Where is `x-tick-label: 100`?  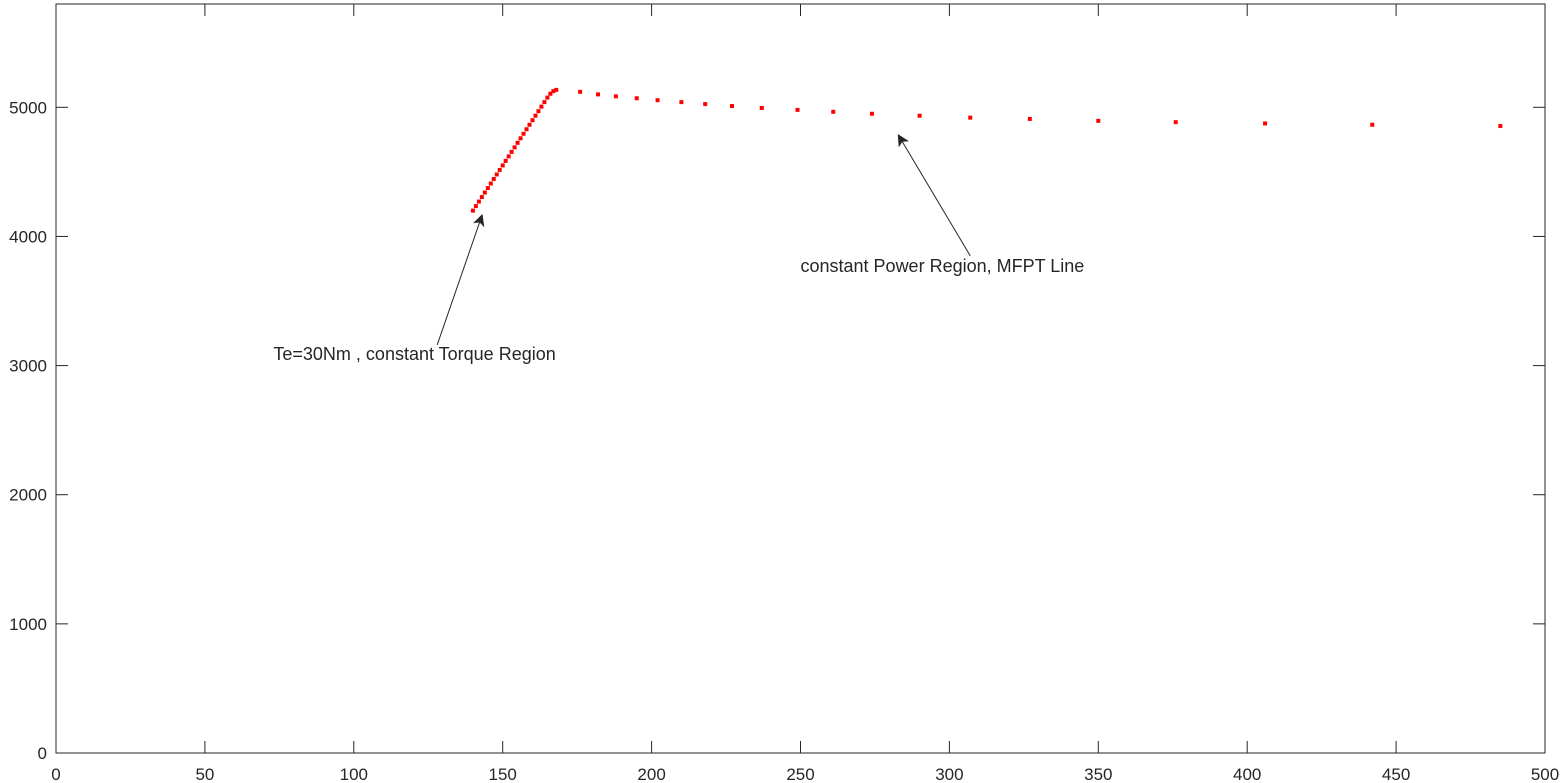
x-tick-label: 100 is located at coordinates (354, 774).